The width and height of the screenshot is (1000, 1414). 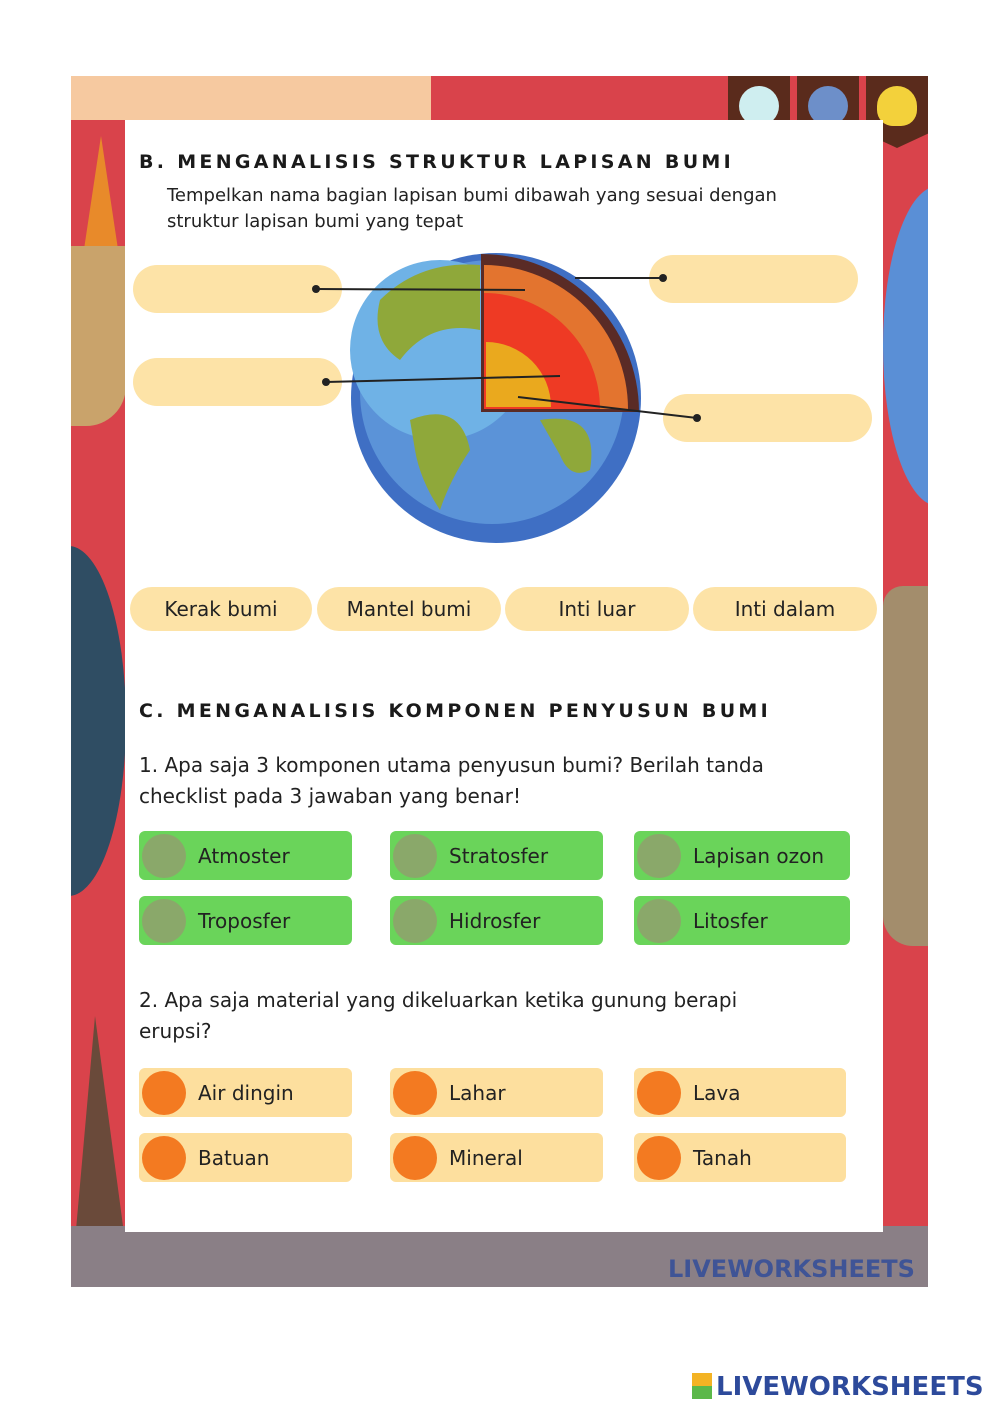 I want to click on option-atmoster: Atmoster, so click(x=245, y=855).